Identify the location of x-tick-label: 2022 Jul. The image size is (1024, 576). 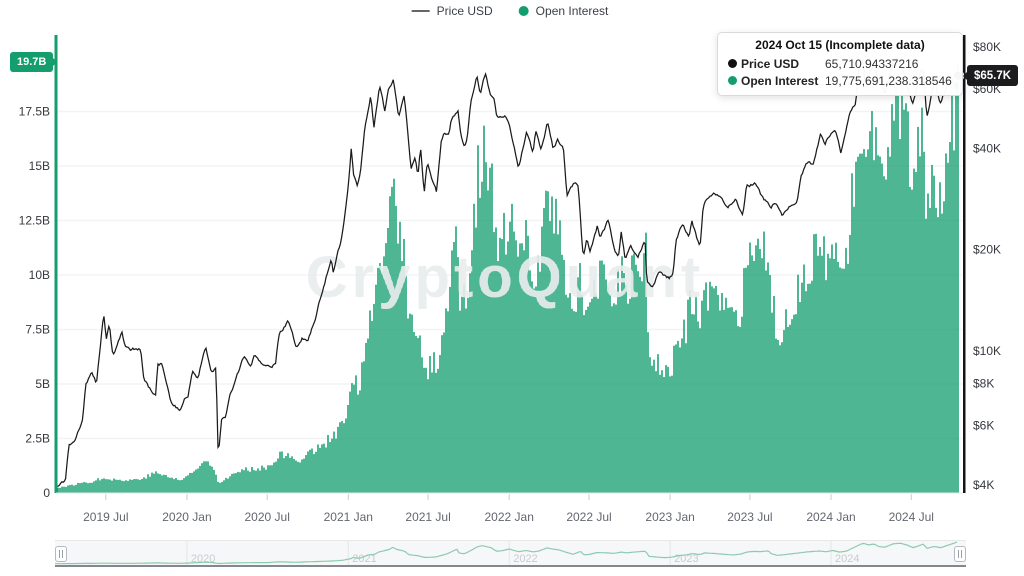
(588, 517).